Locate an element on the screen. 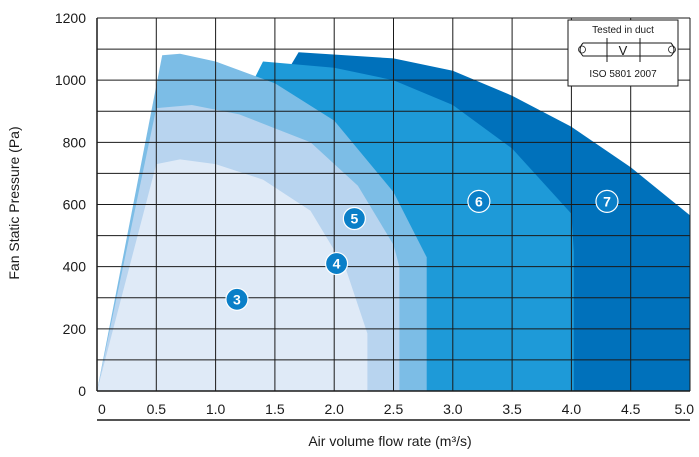  x-tick-label: 3.0 is located at coordinates (453, 409).